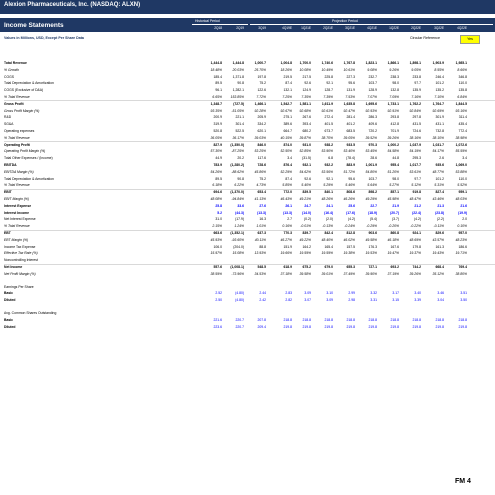 This screenshot has height=495, width=495. I want to click on table-cell: 3.15, so click(395, 300).